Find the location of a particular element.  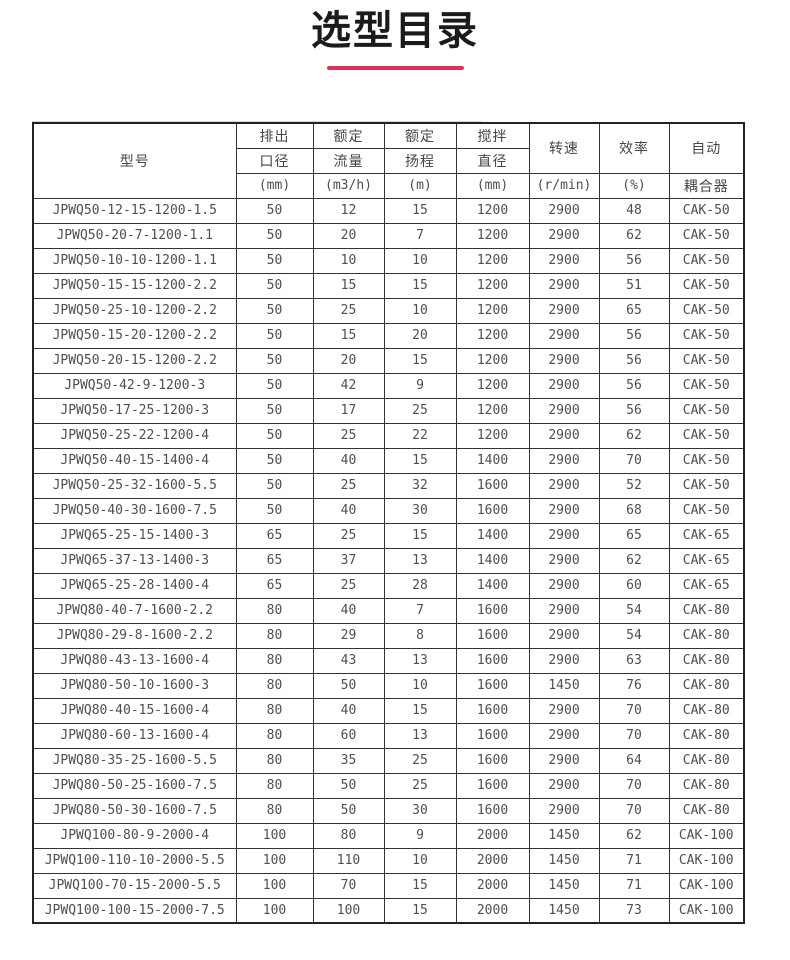

cell-rated-flow: 12 is located at coordinates (348, 210).